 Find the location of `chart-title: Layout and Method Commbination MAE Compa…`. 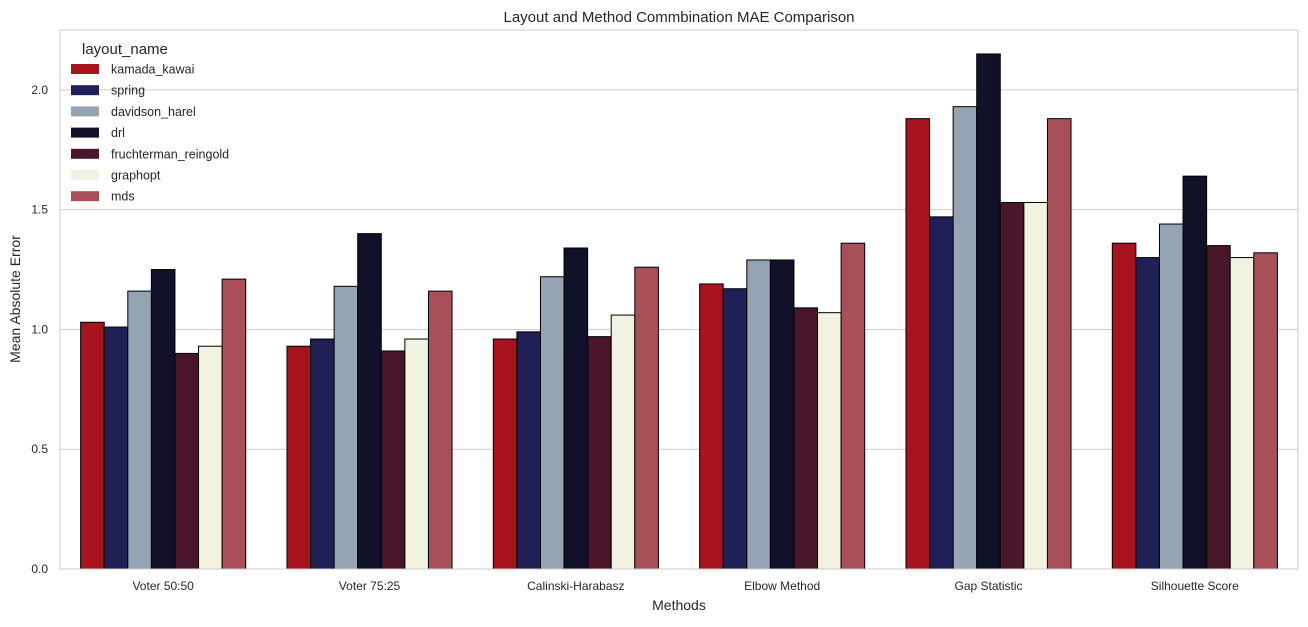

chart-title: Layout and Method Commbination MAE Compa… is located at coordinates (678, 17).